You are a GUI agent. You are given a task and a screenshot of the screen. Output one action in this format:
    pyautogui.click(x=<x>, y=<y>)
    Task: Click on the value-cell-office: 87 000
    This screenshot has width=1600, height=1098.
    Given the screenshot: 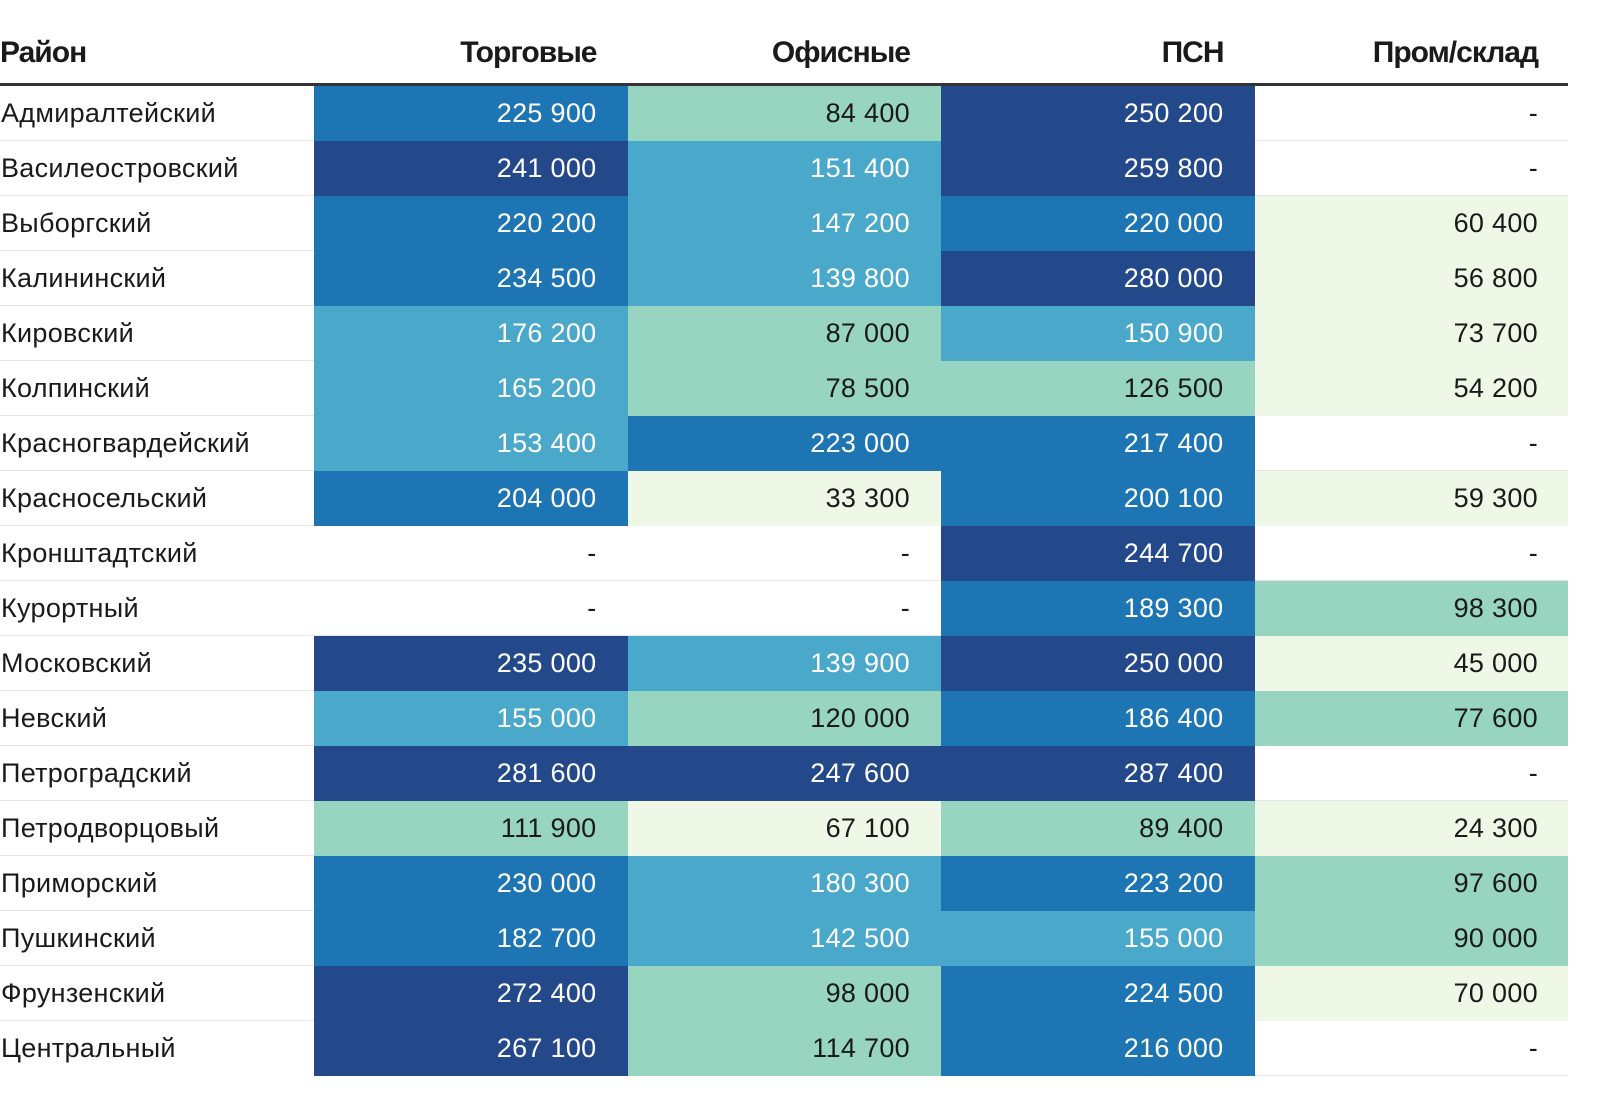 What is the action you would take?
    pyautogui.click(x=784, y=333)
    